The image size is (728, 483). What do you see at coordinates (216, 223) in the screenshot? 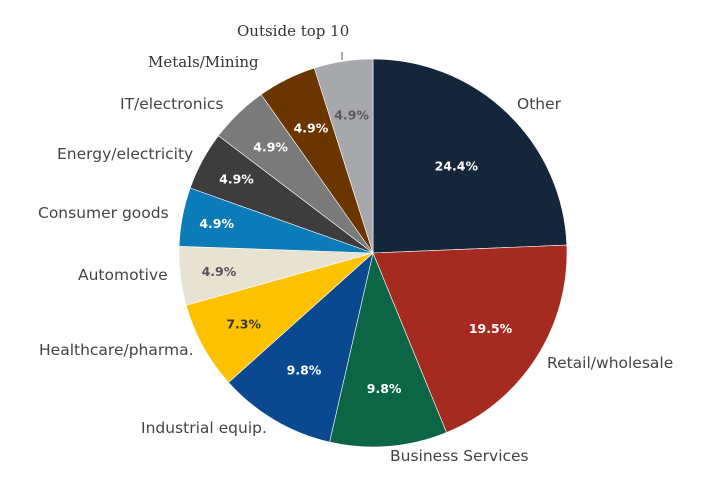
I see `value-label-consumer-goods: 4.9%` at bounding box center [216, 223].